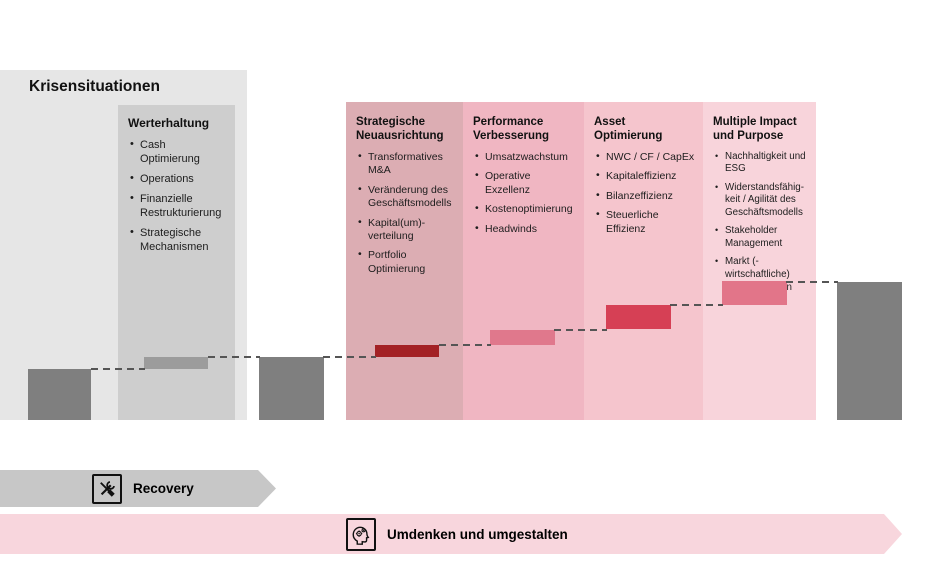 This screenshot has height=571, width=930. What do you see at coordinates (59, 394) in the screenshot?
I see `waterfall-bar-start` at bounding box center [59, 394].